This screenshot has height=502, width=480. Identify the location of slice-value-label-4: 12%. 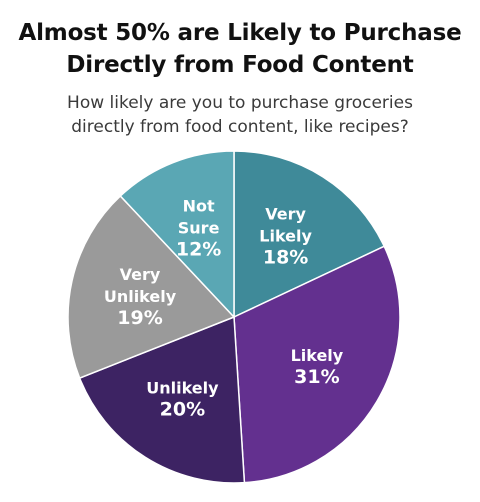
(198, 250).